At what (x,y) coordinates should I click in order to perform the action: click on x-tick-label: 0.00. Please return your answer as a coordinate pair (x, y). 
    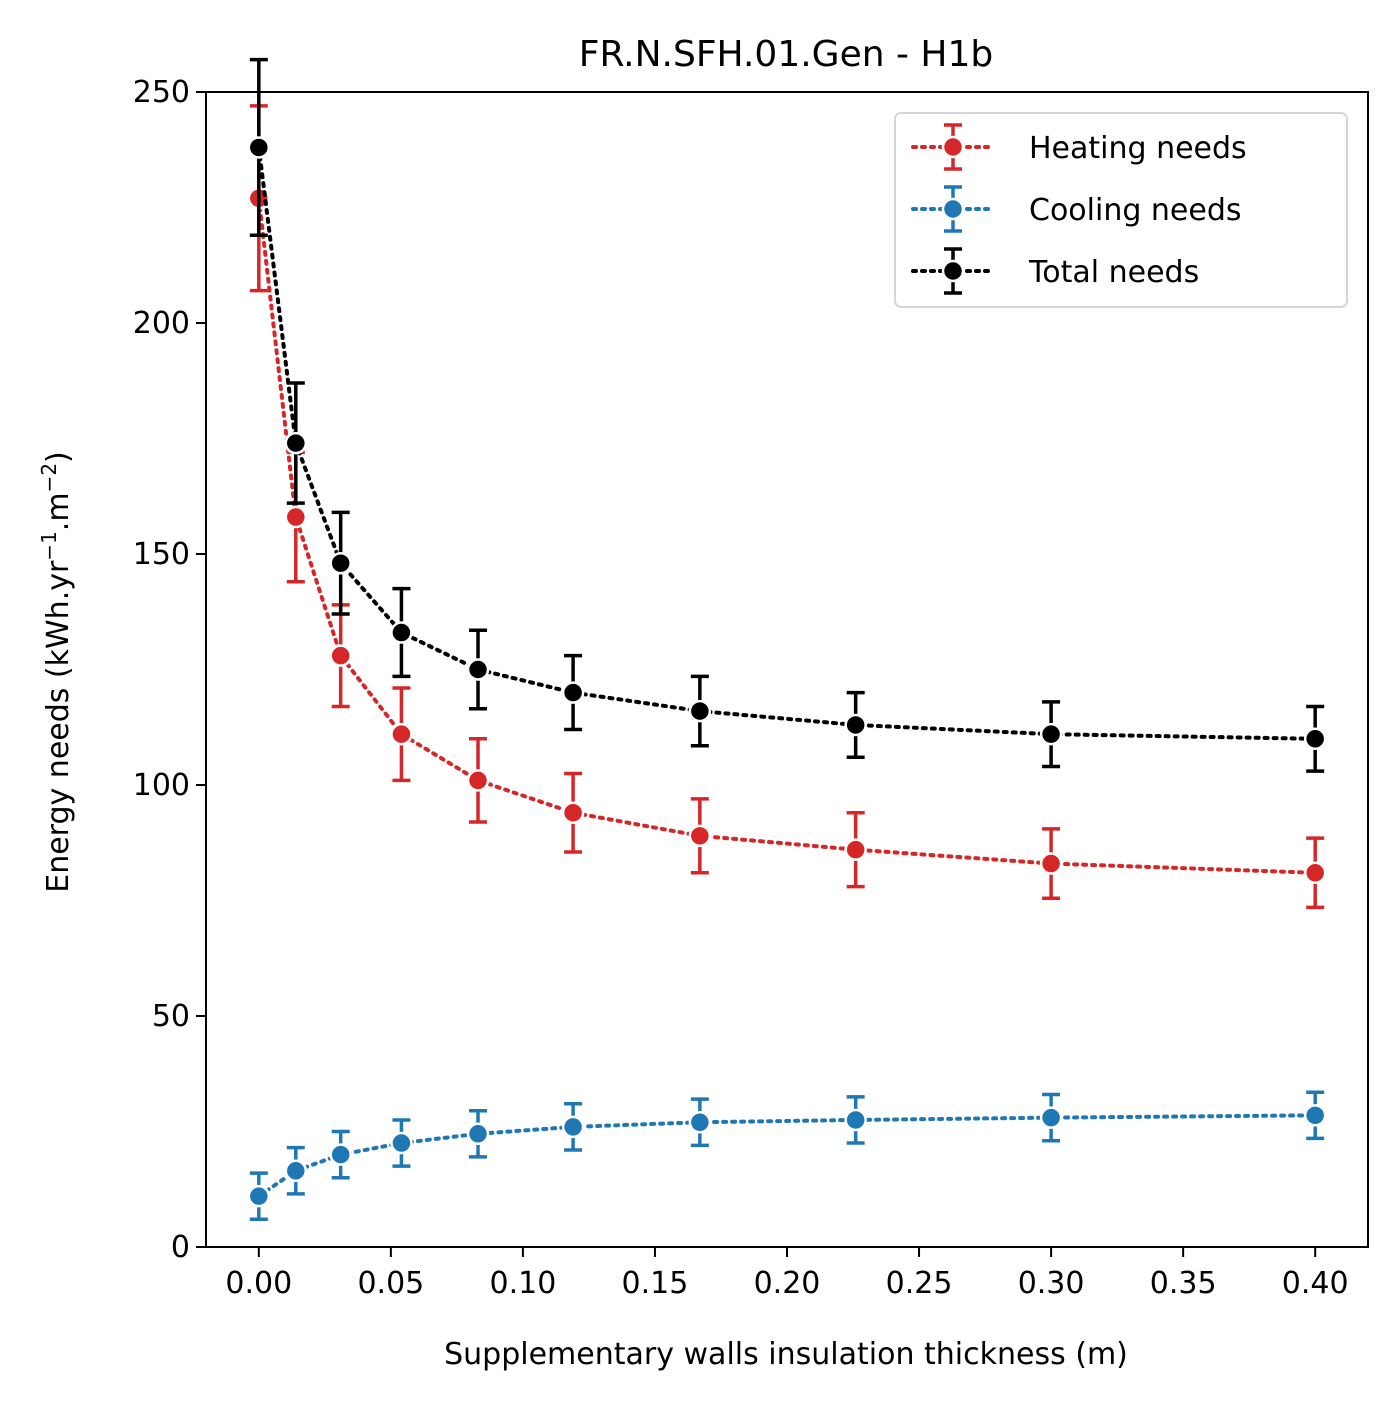
    Looking at the image, I should click on (258, 1283).